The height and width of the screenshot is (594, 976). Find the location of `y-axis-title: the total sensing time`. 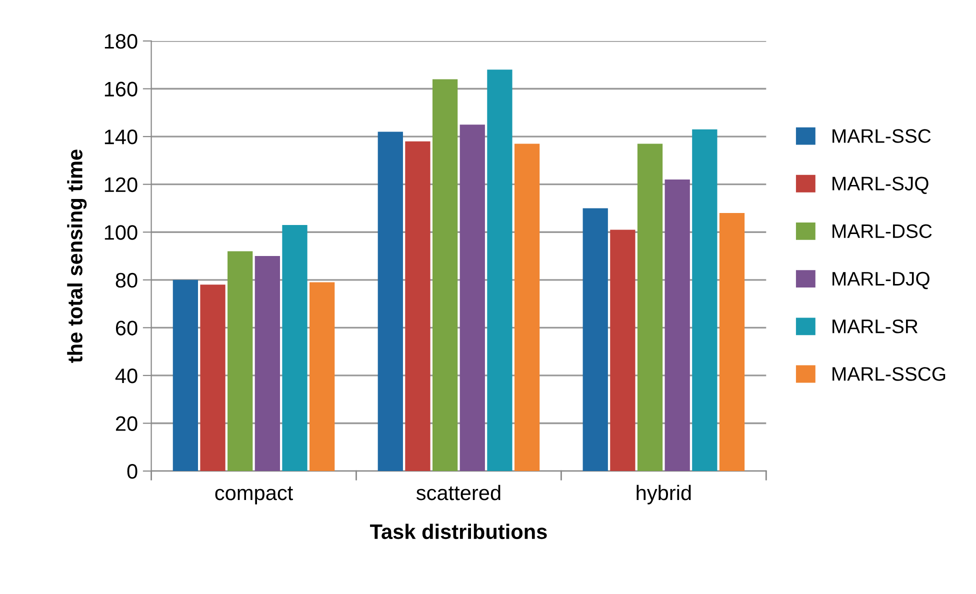

y-axis-title: the total sensing time is located at coordinates (77, 256).